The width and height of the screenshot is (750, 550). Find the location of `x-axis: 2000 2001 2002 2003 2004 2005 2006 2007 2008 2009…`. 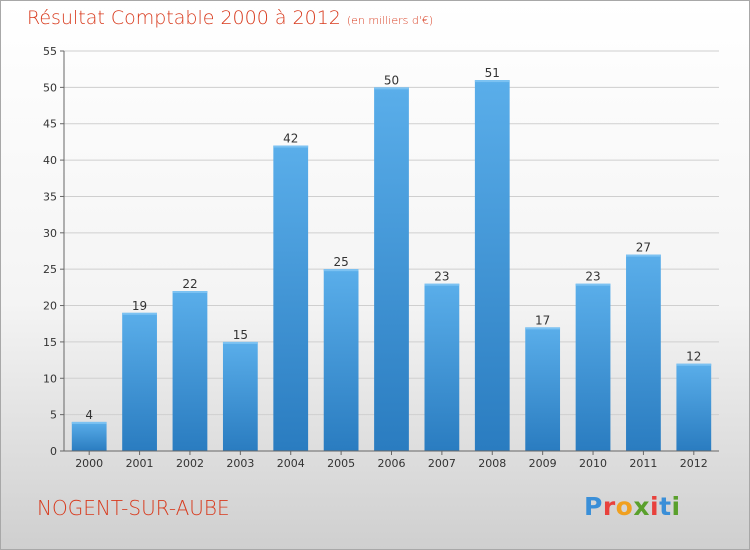

x-axis: 2000 2001 2002 2003 2004 2005 2006 2007 2008 2009… is located at coordinates (391, 460).